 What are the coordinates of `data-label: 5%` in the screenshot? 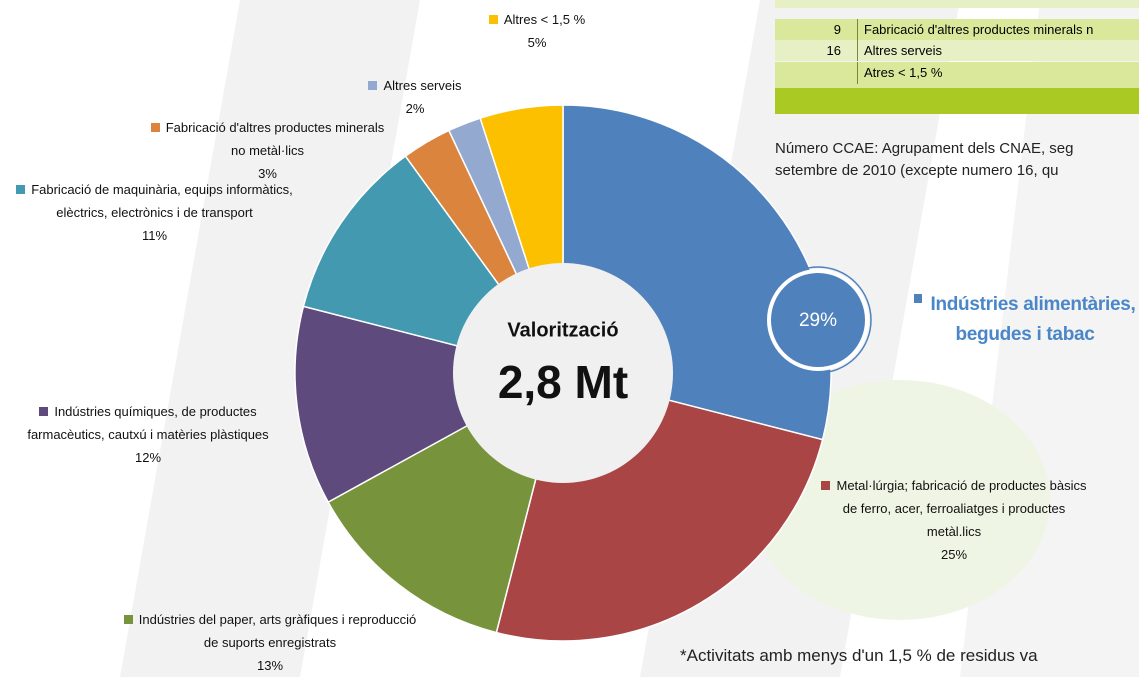 It's located at (537, 42).